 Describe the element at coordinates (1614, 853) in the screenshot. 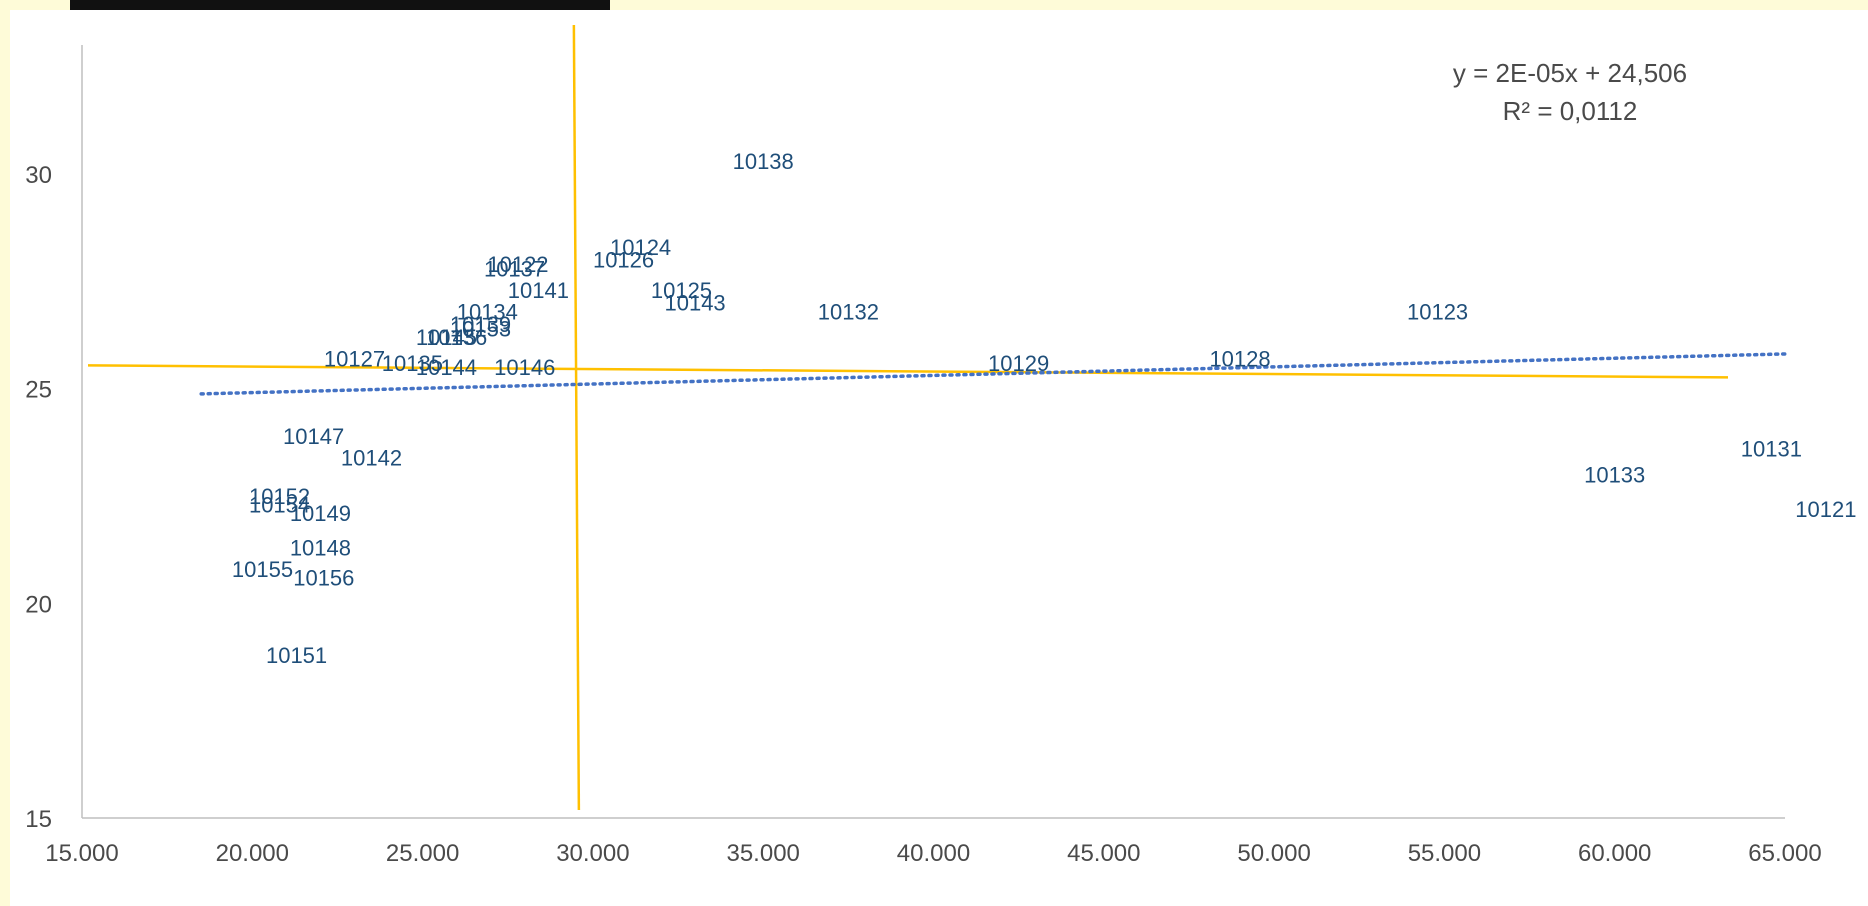

I see `x-tick-label: 60.000` at that location.